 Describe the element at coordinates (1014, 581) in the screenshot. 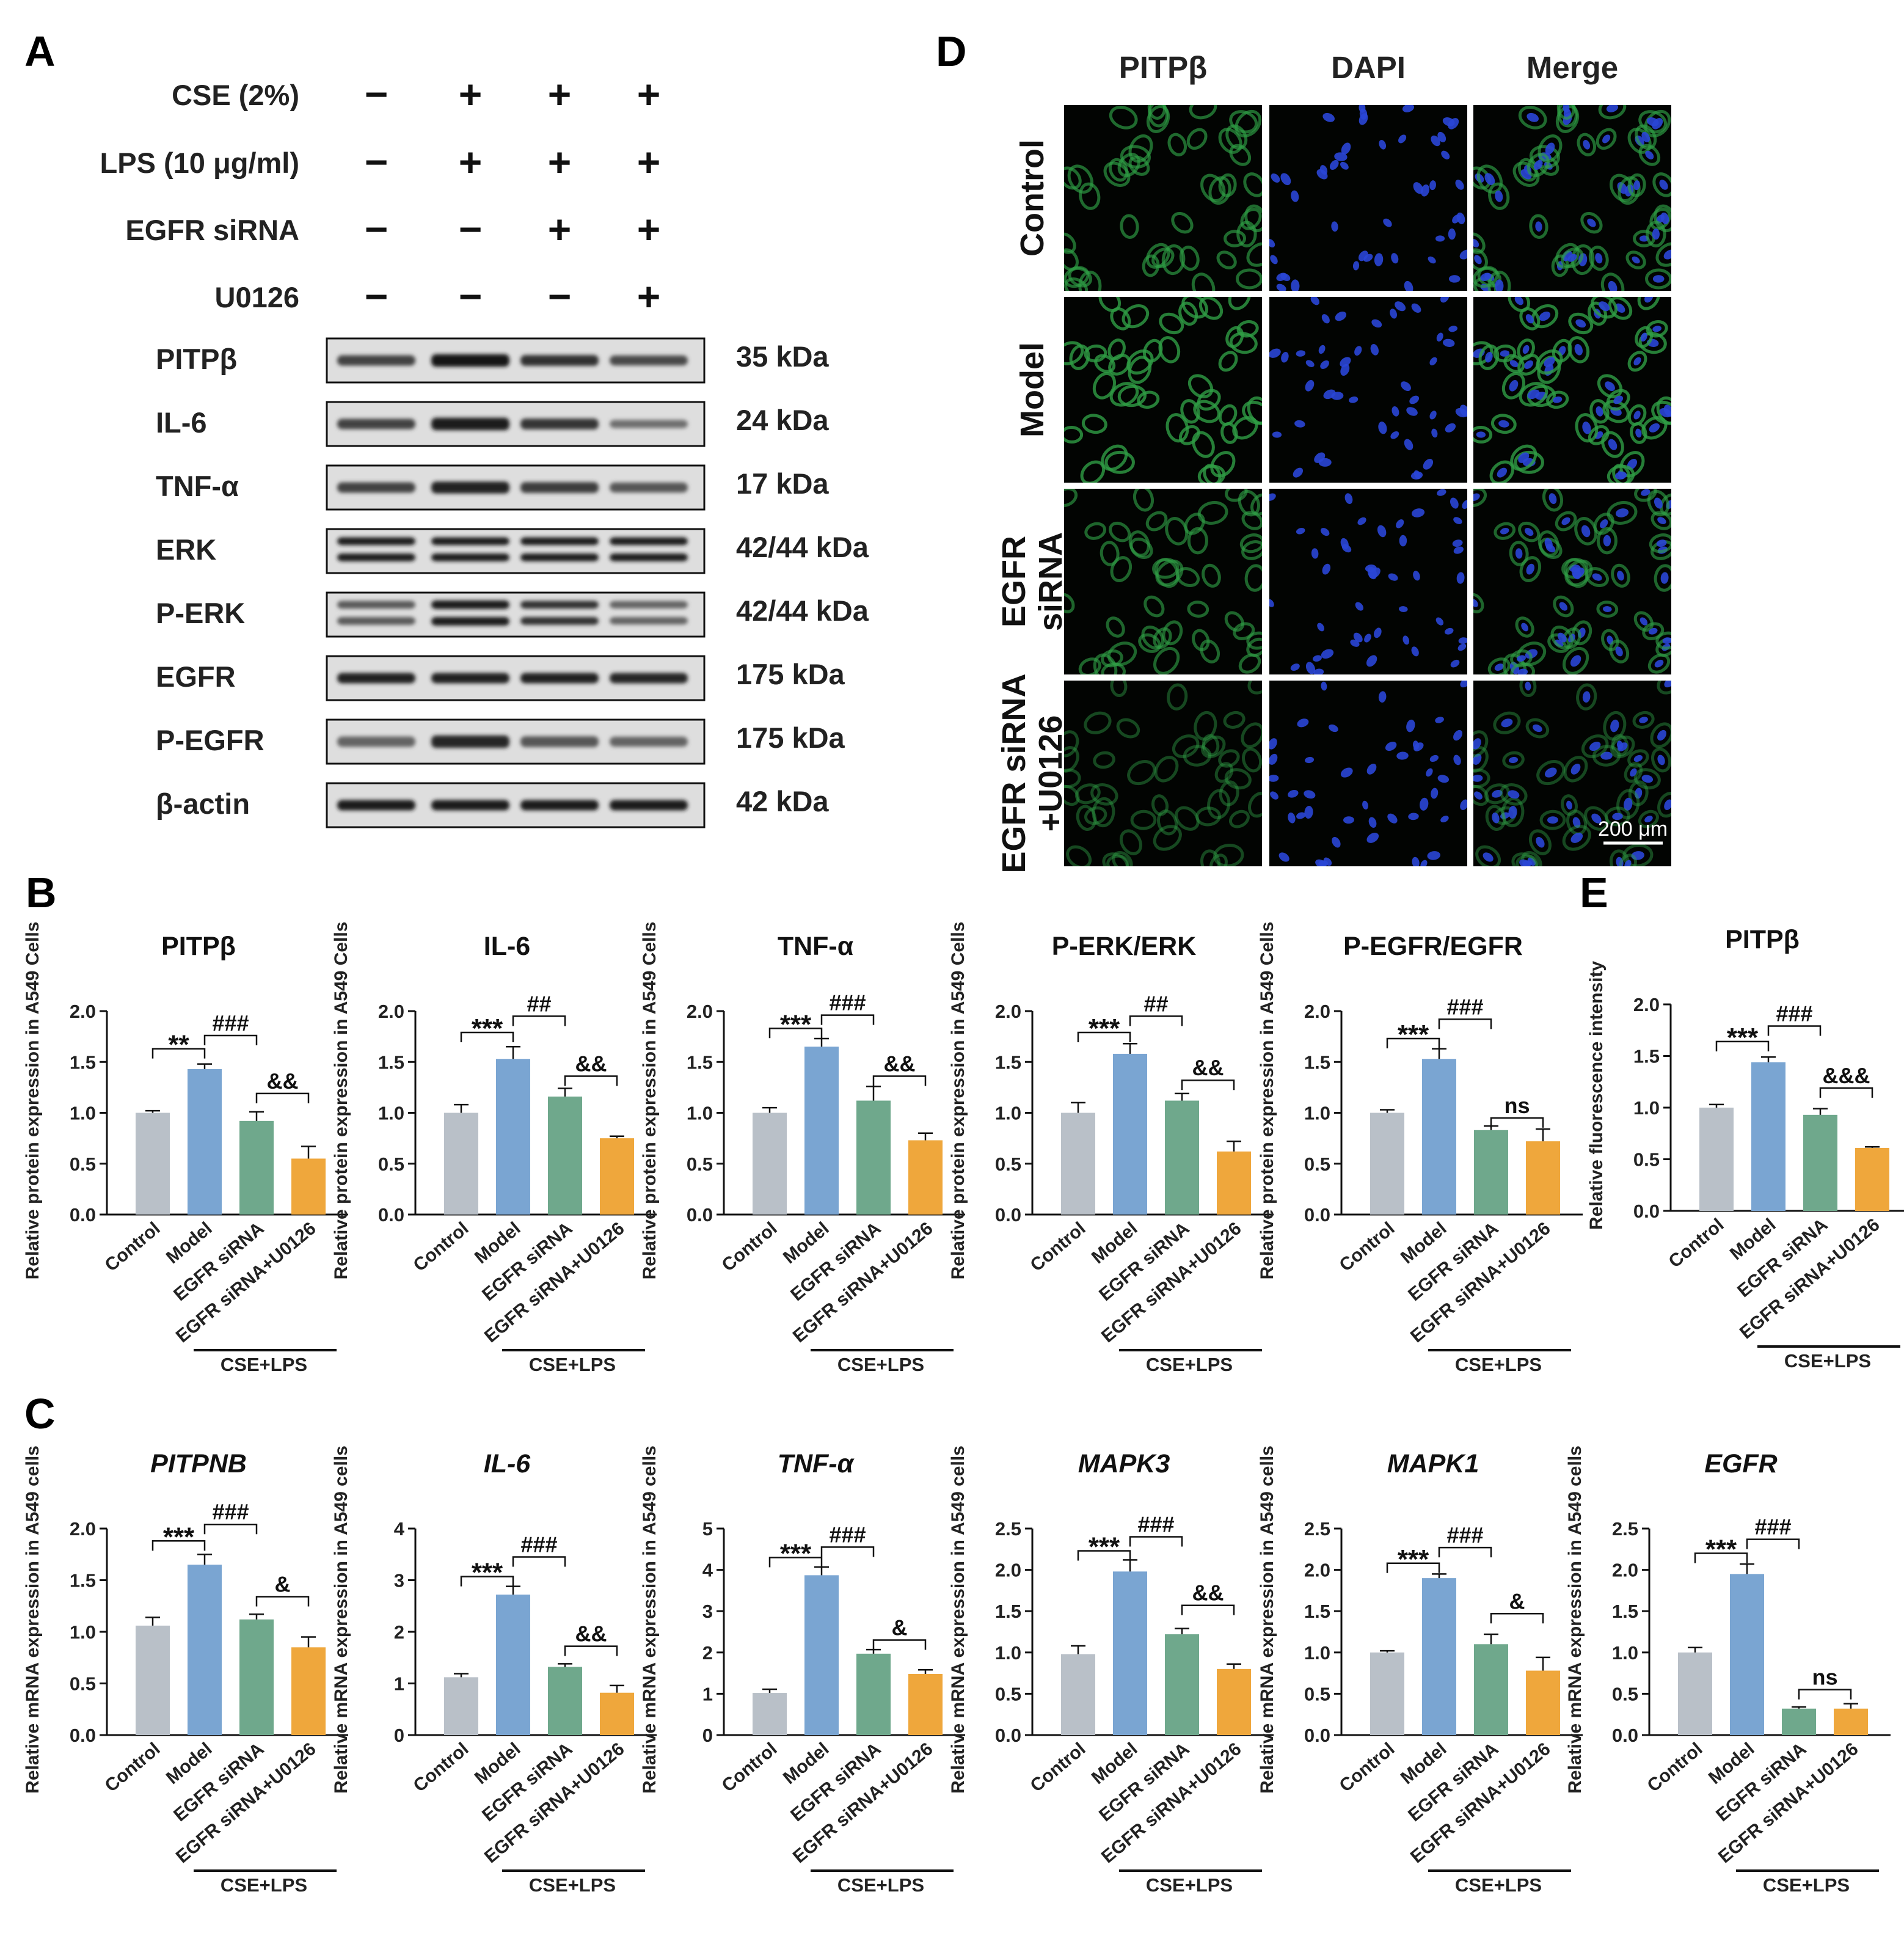

I see `if-row-label-line: EGFR` at that location.